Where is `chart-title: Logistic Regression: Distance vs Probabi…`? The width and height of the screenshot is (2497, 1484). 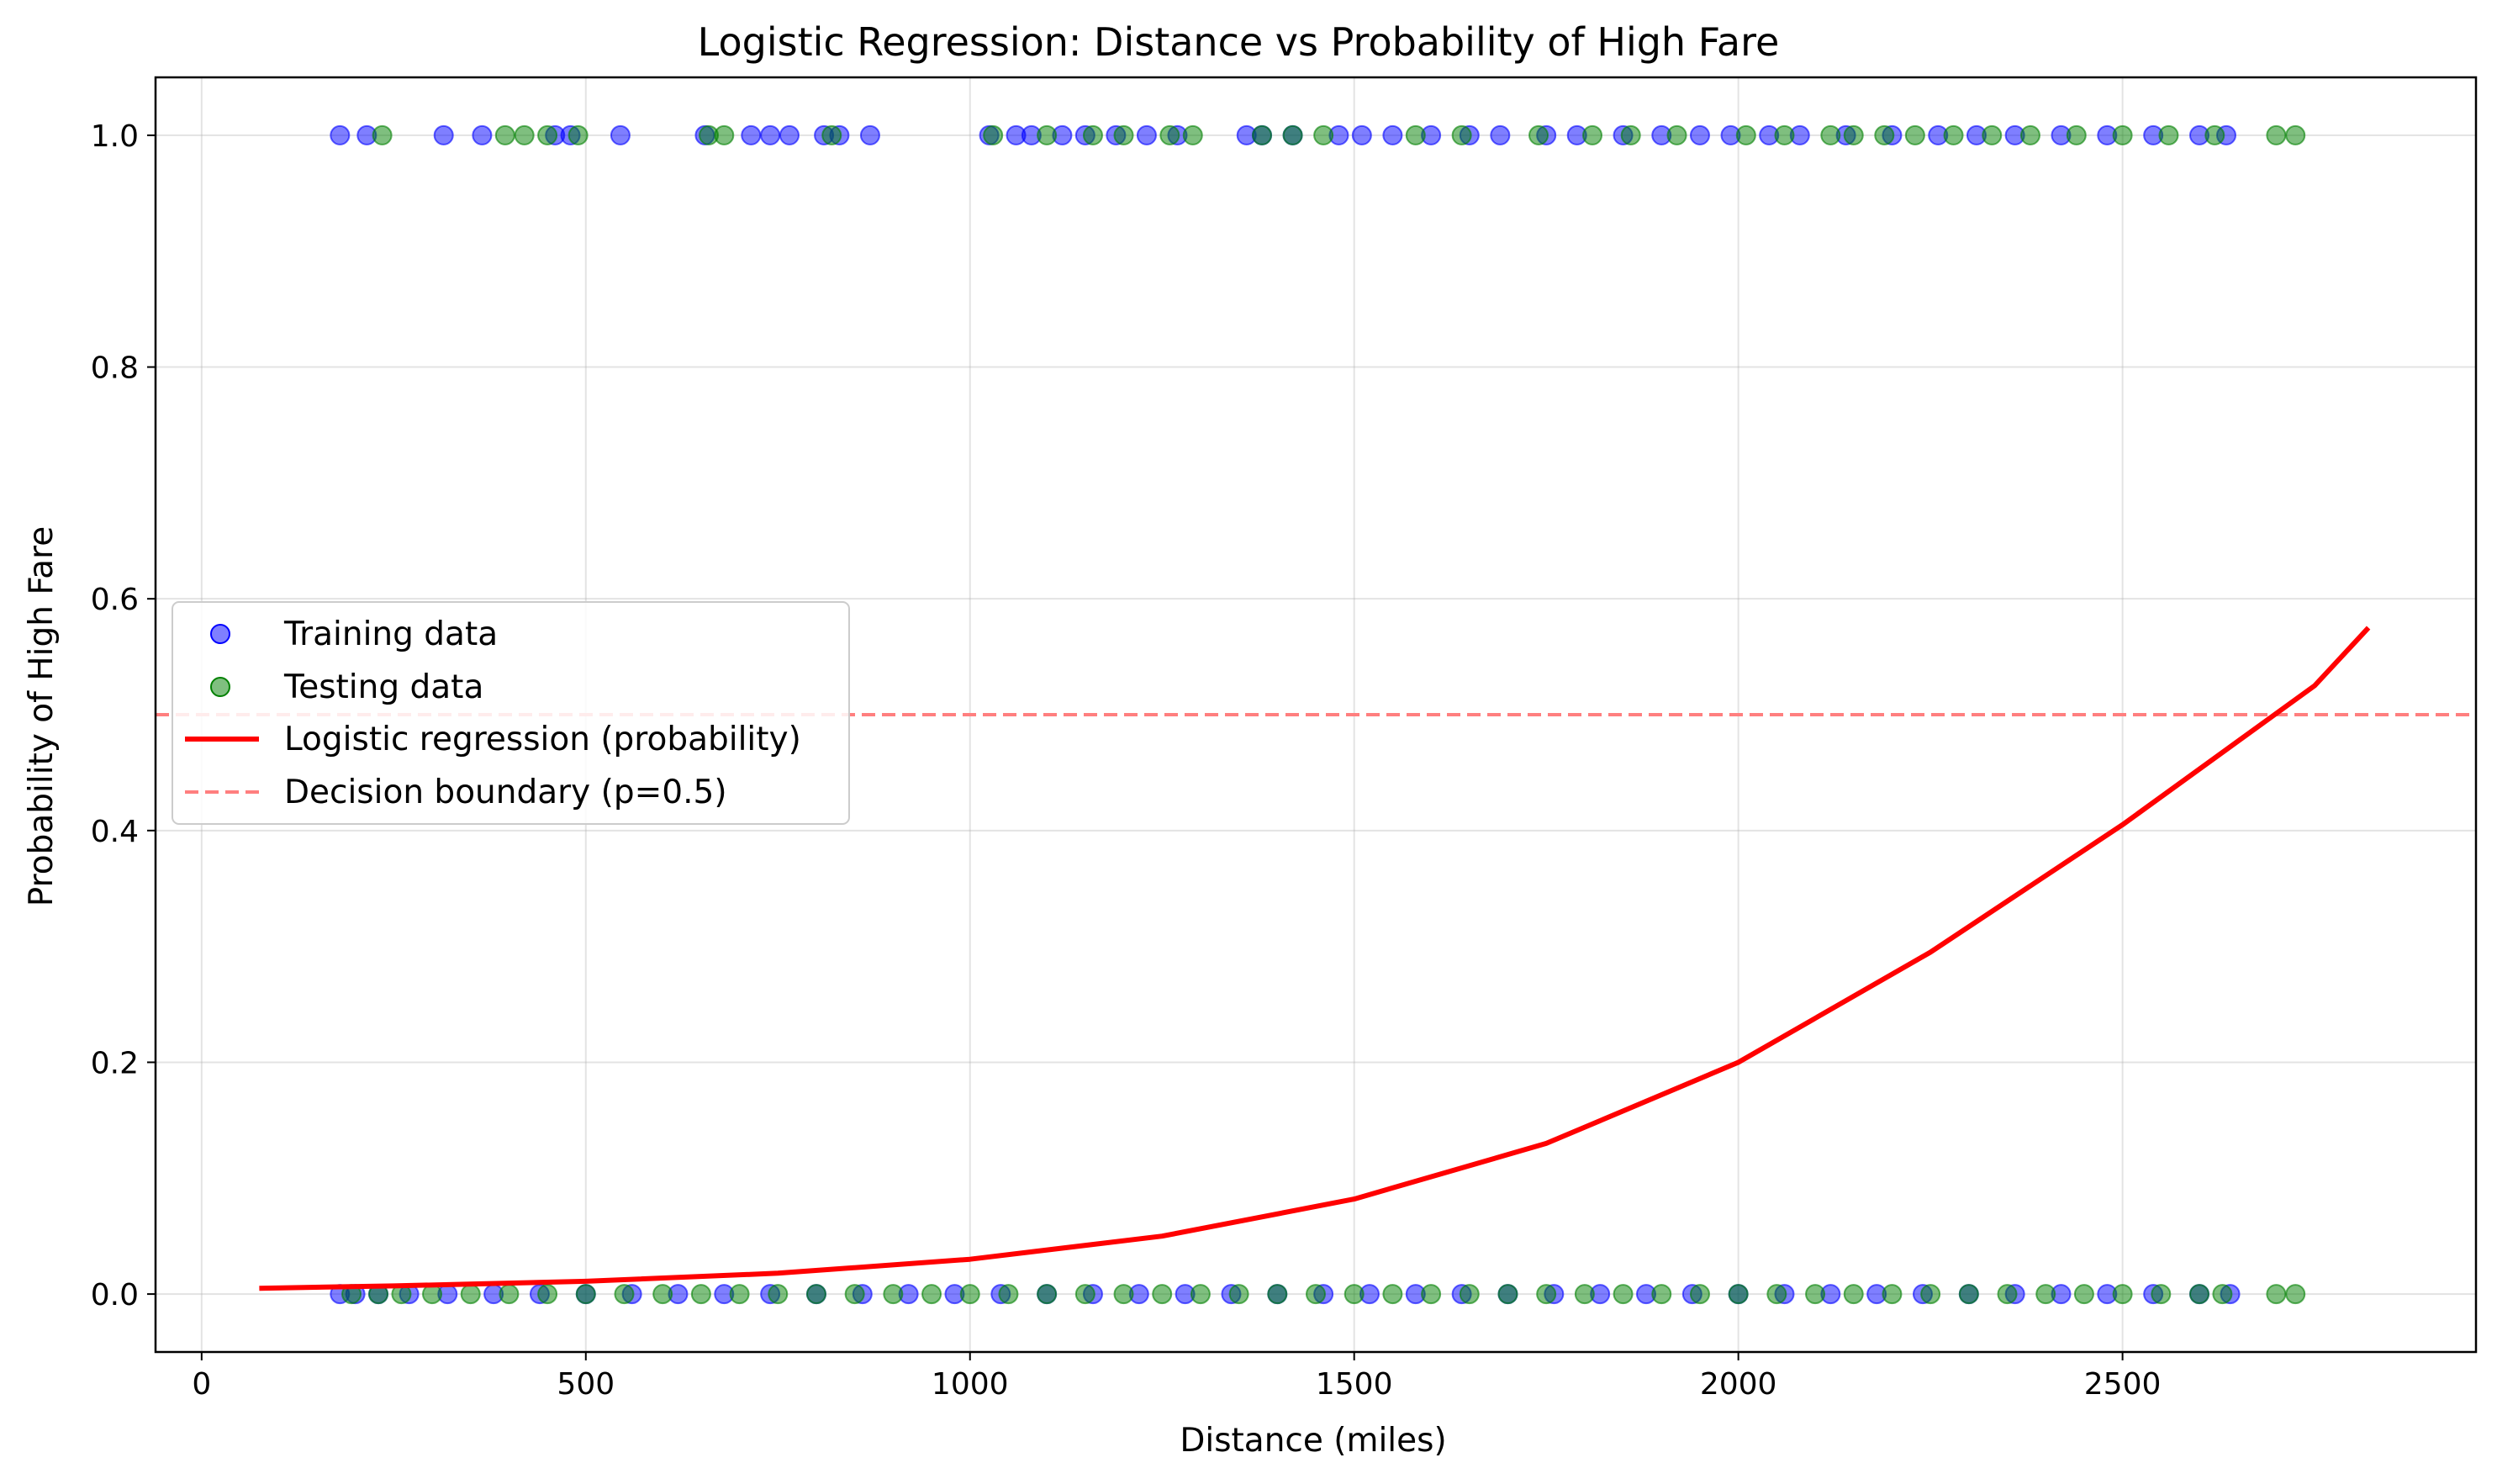 chart-title: Logistic Regression: Distance vs Probabi… is located at coordinates (1239, 42).